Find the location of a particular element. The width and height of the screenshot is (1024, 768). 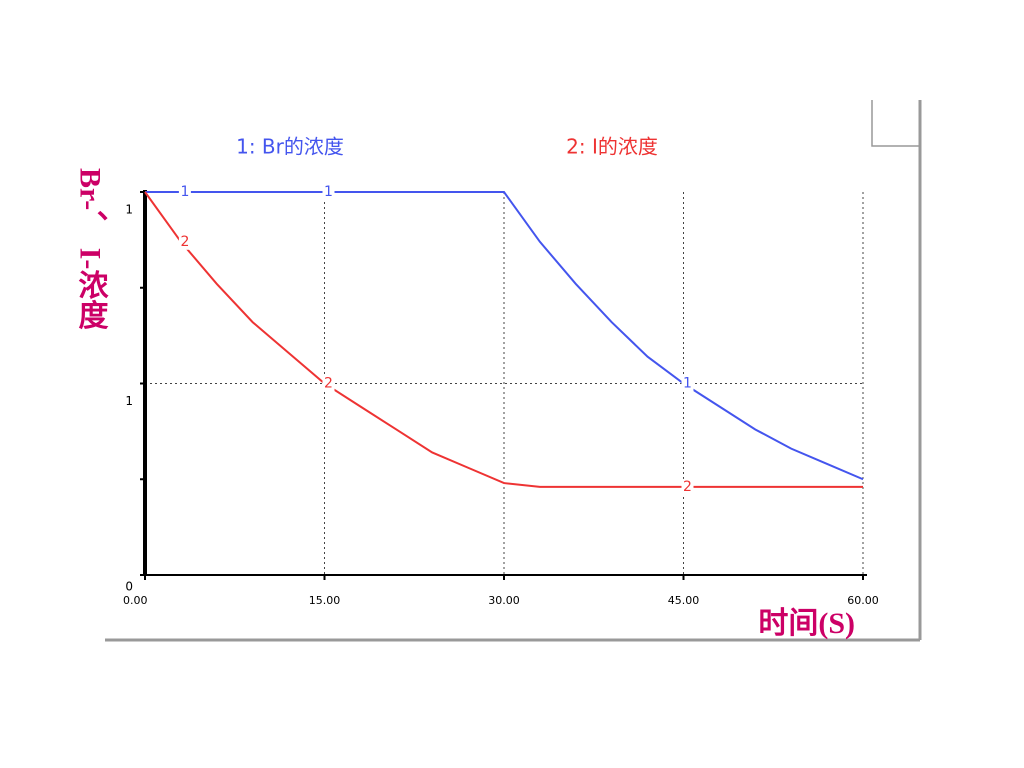

x-tick-label: 15.00 is located at coordinates (325, 600).